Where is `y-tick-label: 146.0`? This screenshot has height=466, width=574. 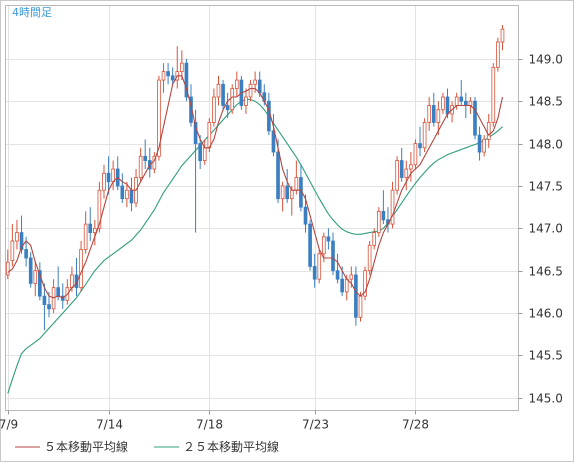 y-tick-label: 146.0 is located at coordinates (546, 314).